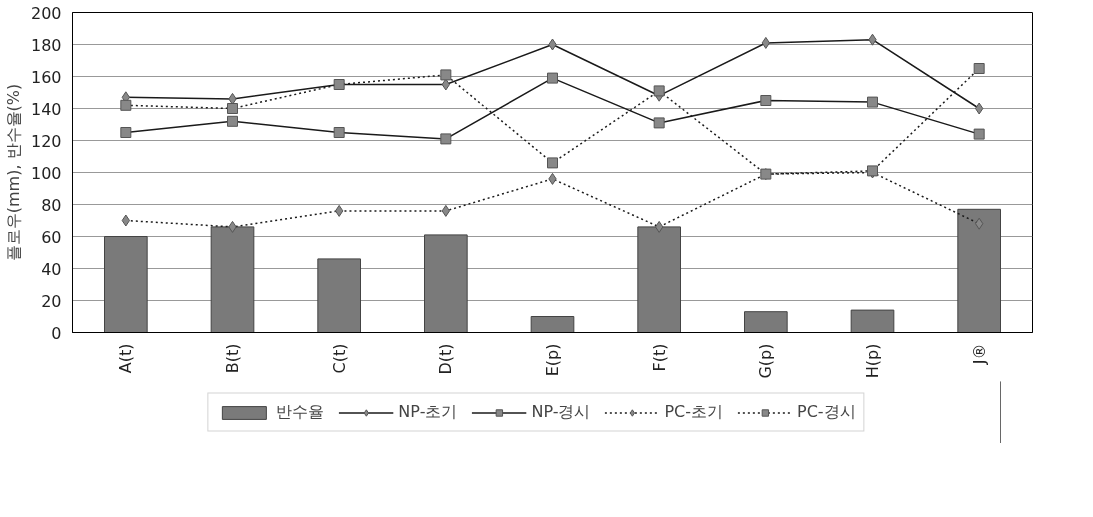  I want to click on y-tick-label: 80, so click(51, 205).